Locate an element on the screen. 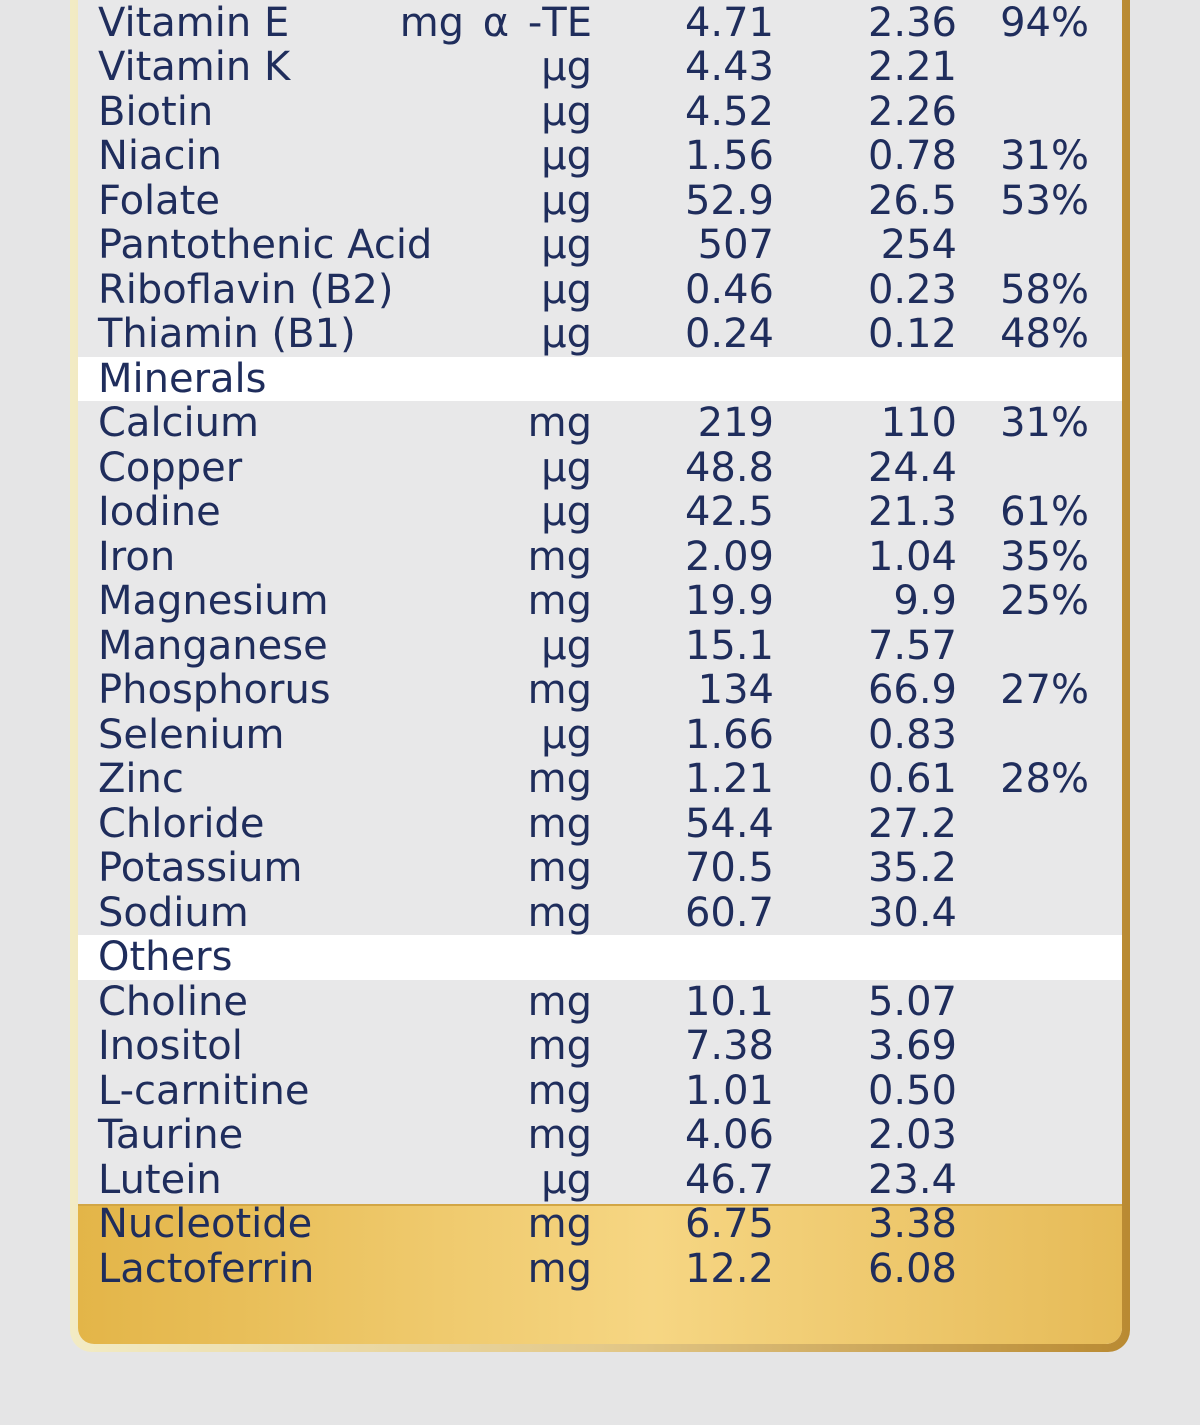 The width and height of the screenshot is (1200, 1425). nutrient-name: Selenium is located at coordinates (191, 734).